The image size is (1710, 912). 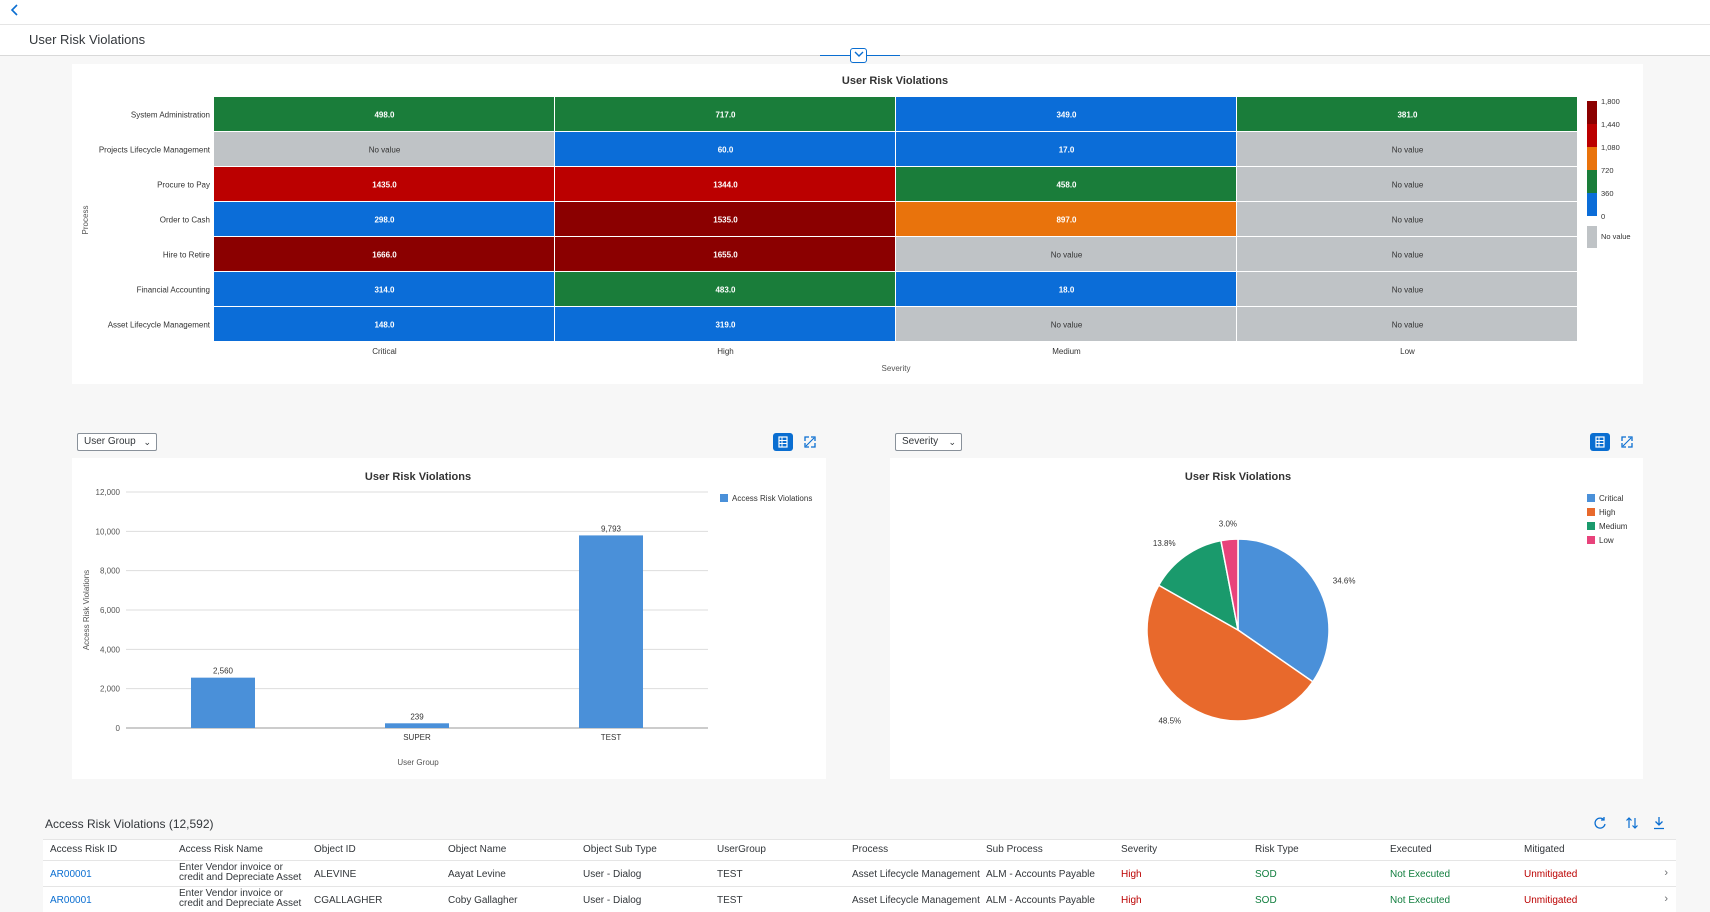 What do you see at coordinates (477, 849) in the screenshot?
I see `column-header: Object Name` at bounding box center [477, 849].